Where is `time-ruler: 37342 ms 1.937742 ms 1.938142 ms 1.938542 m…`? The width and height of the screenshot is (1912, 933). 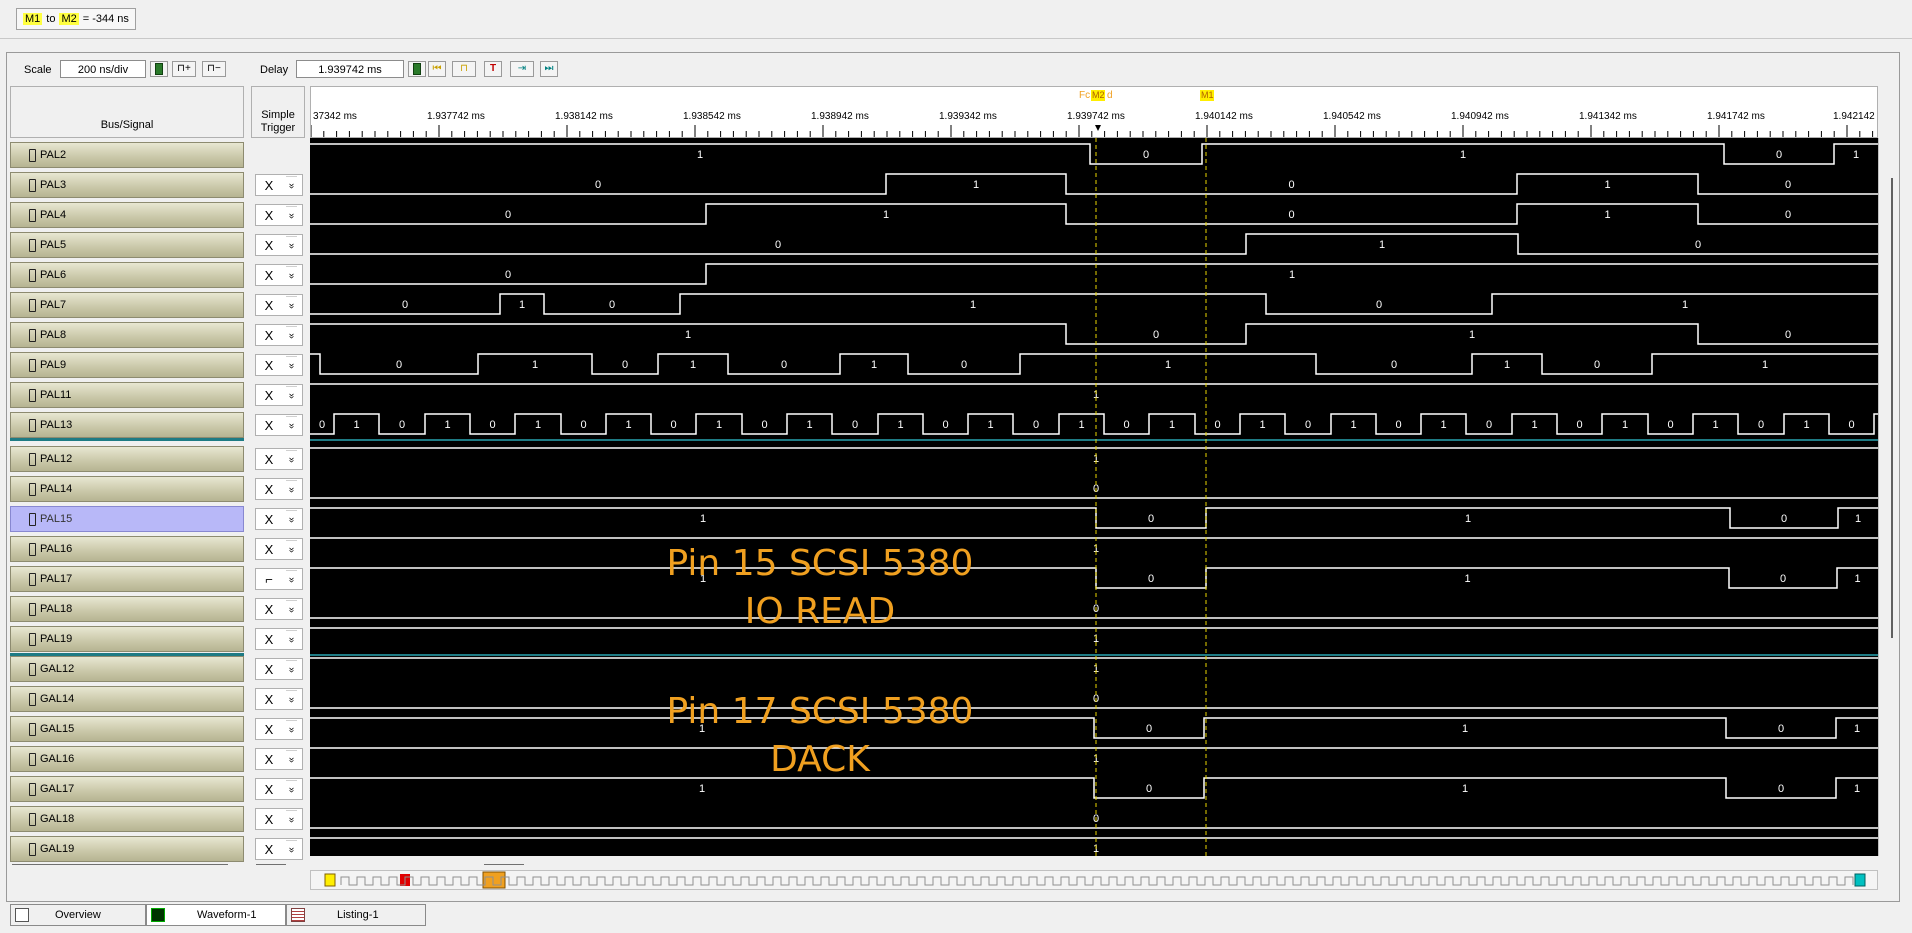
time-ruler: 37342 ms 1.937742 ms 1.938142 ms 1.938542 m… is located at coordinates (1094, 112).